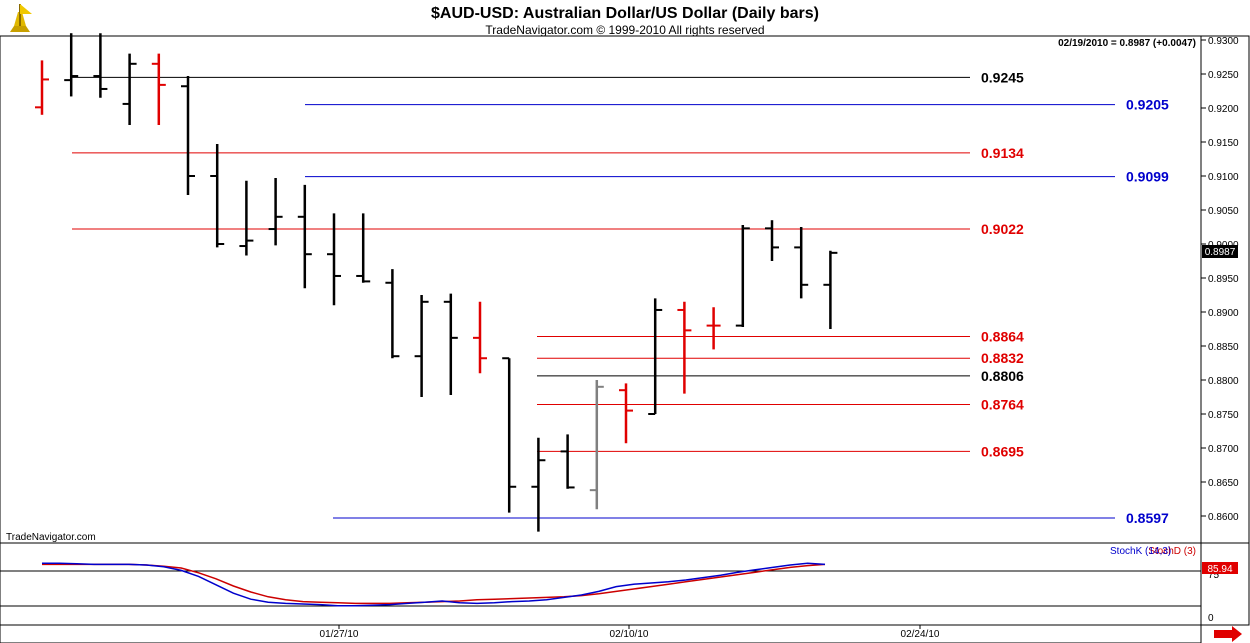  I want to click on level-label: 0.9134, so click(1002, 153).